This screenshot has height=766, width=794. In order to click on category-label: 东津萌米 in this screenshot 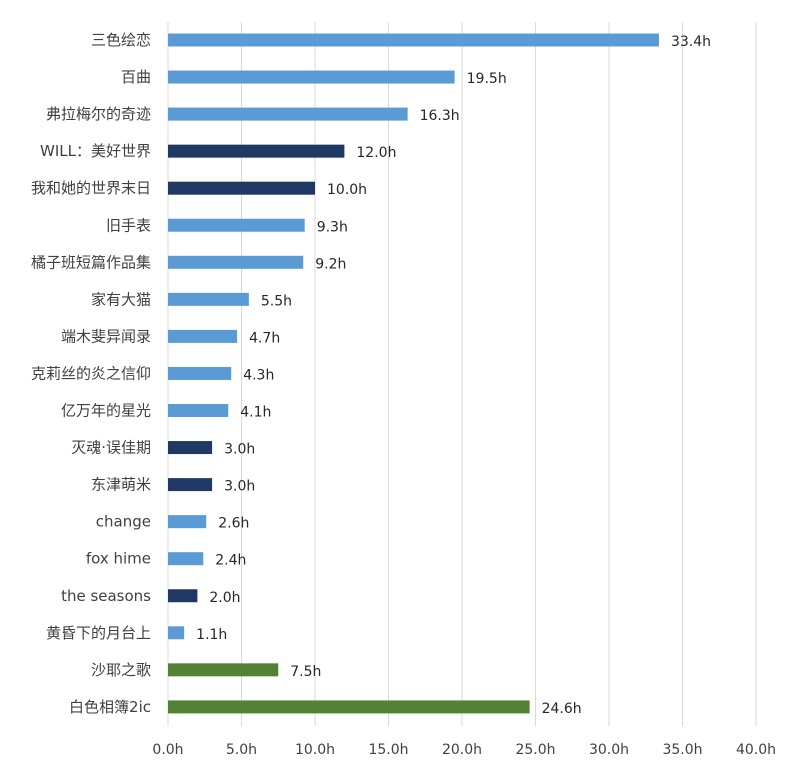, I will do `click(121, 485)`.